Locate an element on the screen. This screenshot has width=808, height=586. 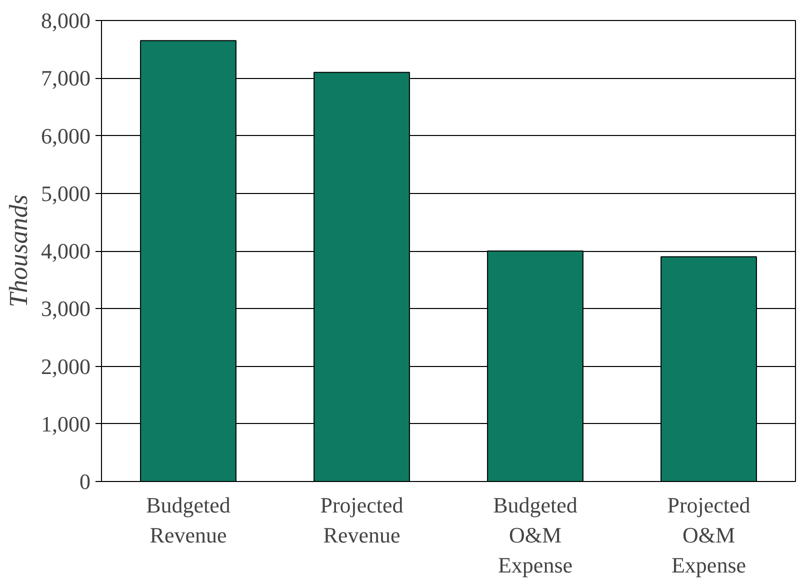
y-tick-label: 8,000 is located at coordinates (65, 20).